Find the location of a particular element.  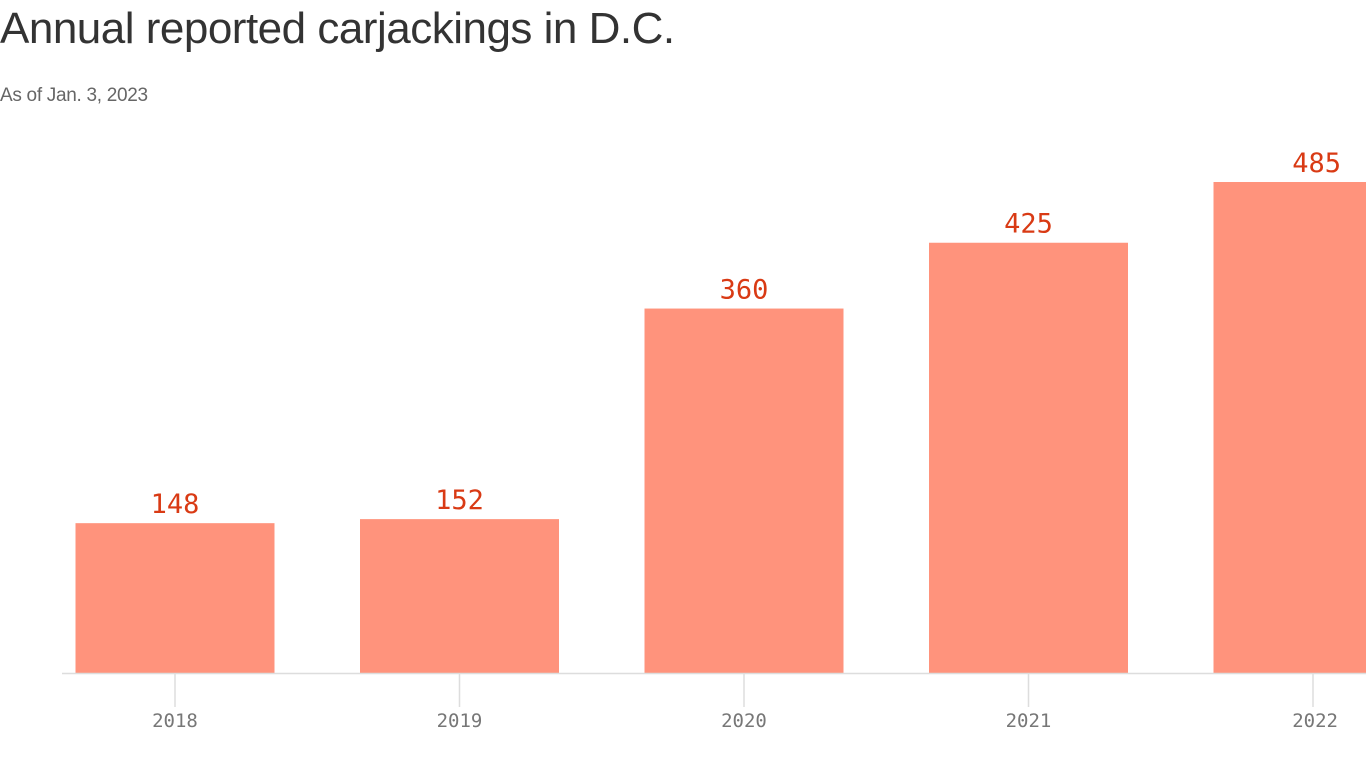

x-tick-label: 2019 is located at coordinates (460, 721).